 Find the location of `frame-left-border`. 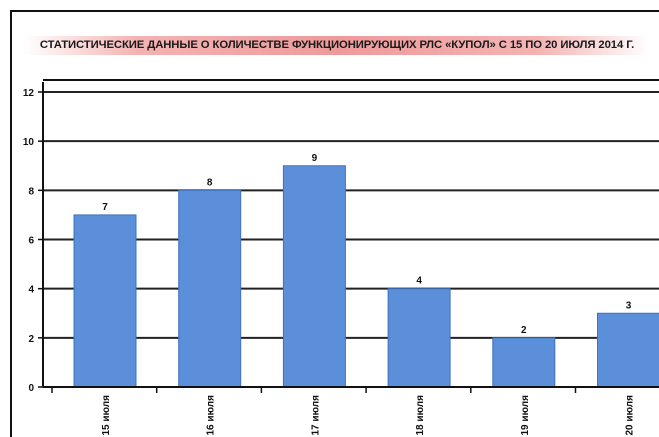

frame-left-border is located at coordinates (11, 223).